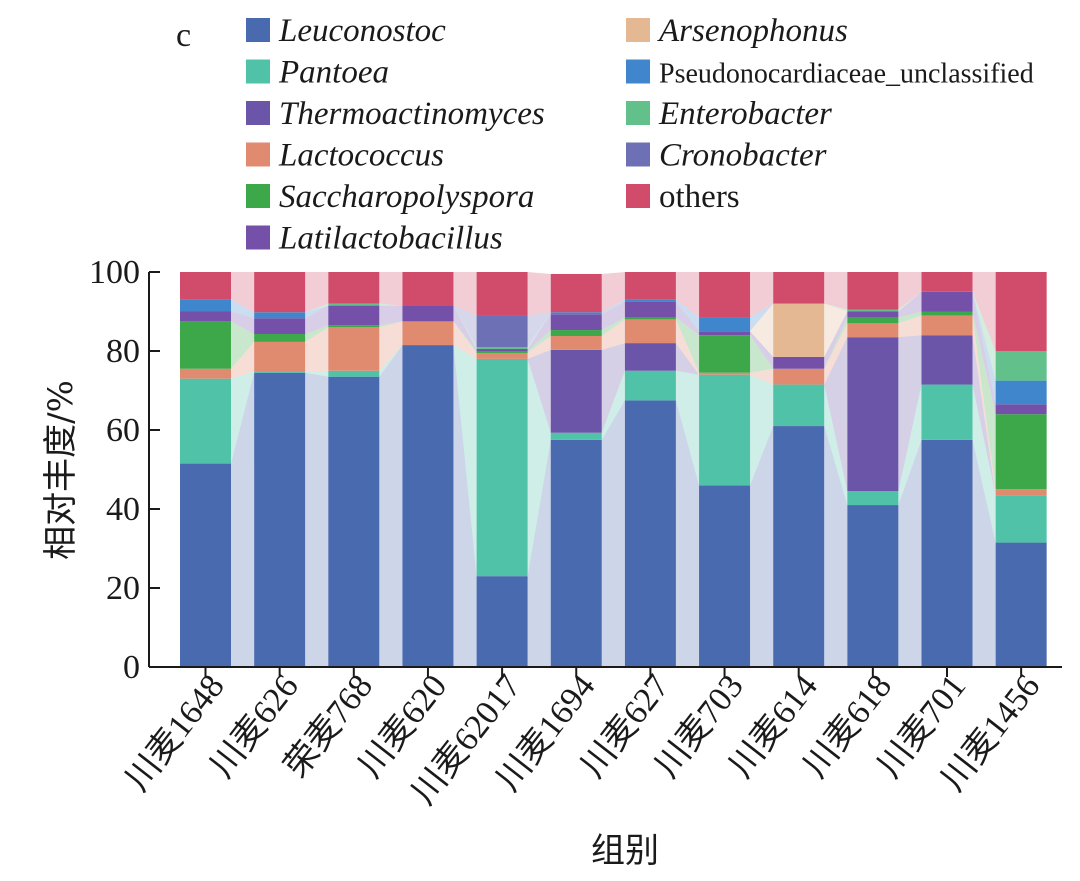 Image resolution: width=1080 pixels, height=881 pixels. What do you see at coordinates (258, 113) in the screenshot?
I see `legend-swatch-thermoactinomyces` at bounding box center [258, 113].